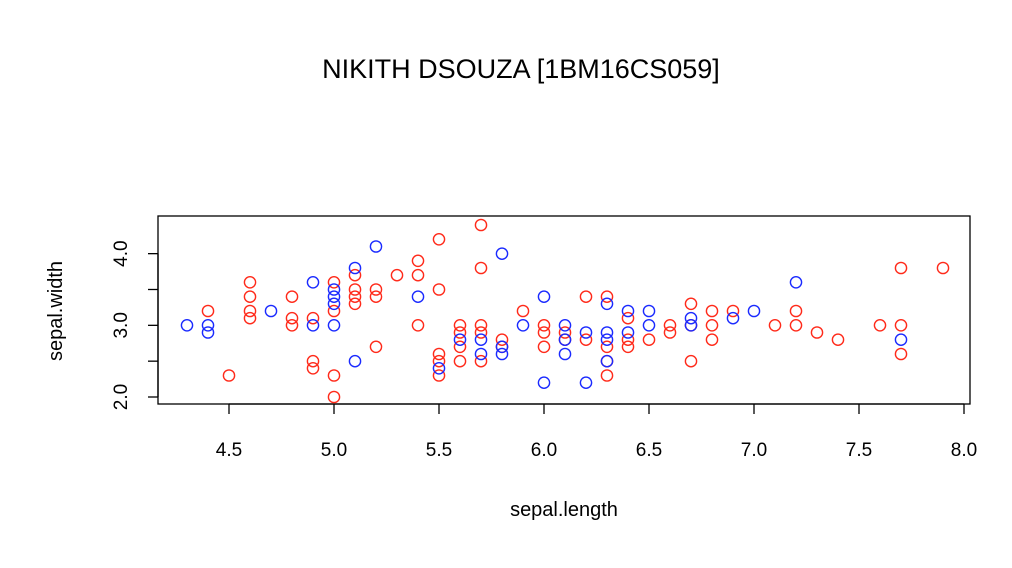  I want to click on x-tick-label: 6.5, so click(649, 450).